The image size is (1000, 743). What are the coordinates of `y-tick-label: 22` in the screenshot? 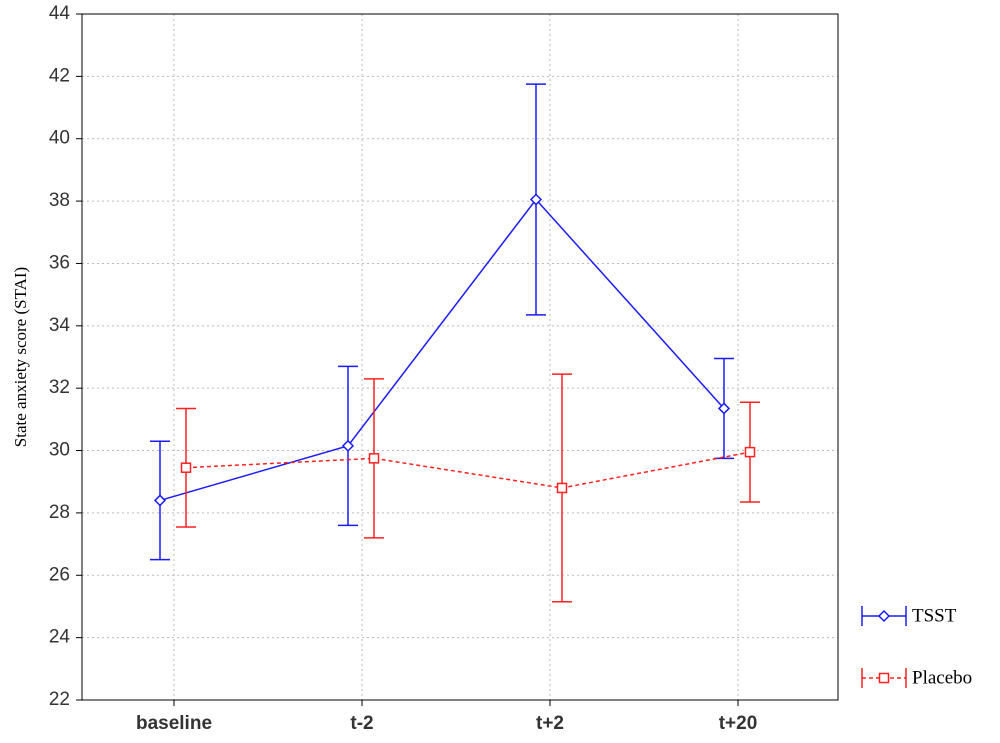 It's located at (59, 699).